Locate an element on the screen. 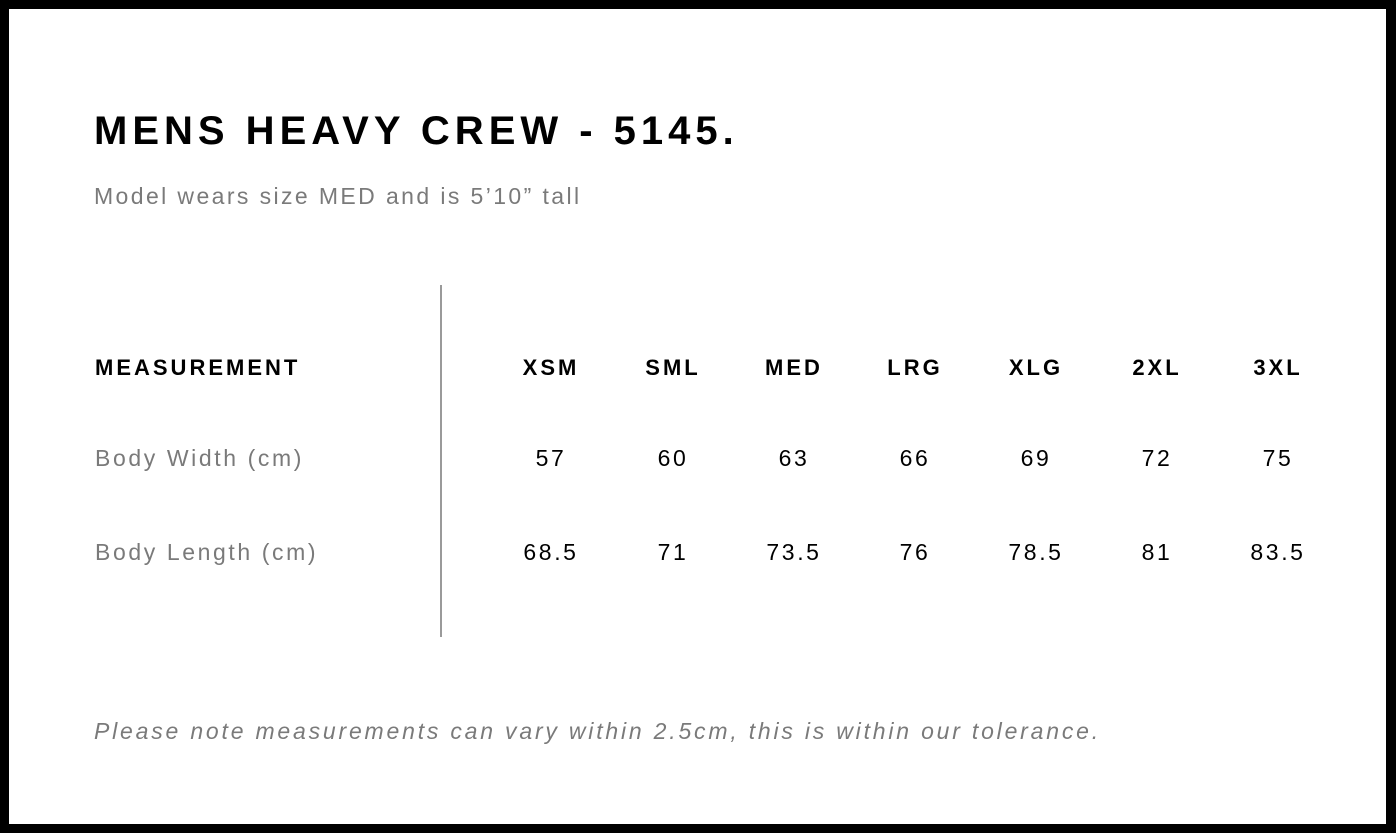  page-title: MENS HEAVY CREW - 5145. is located at coordinates (416, 131).